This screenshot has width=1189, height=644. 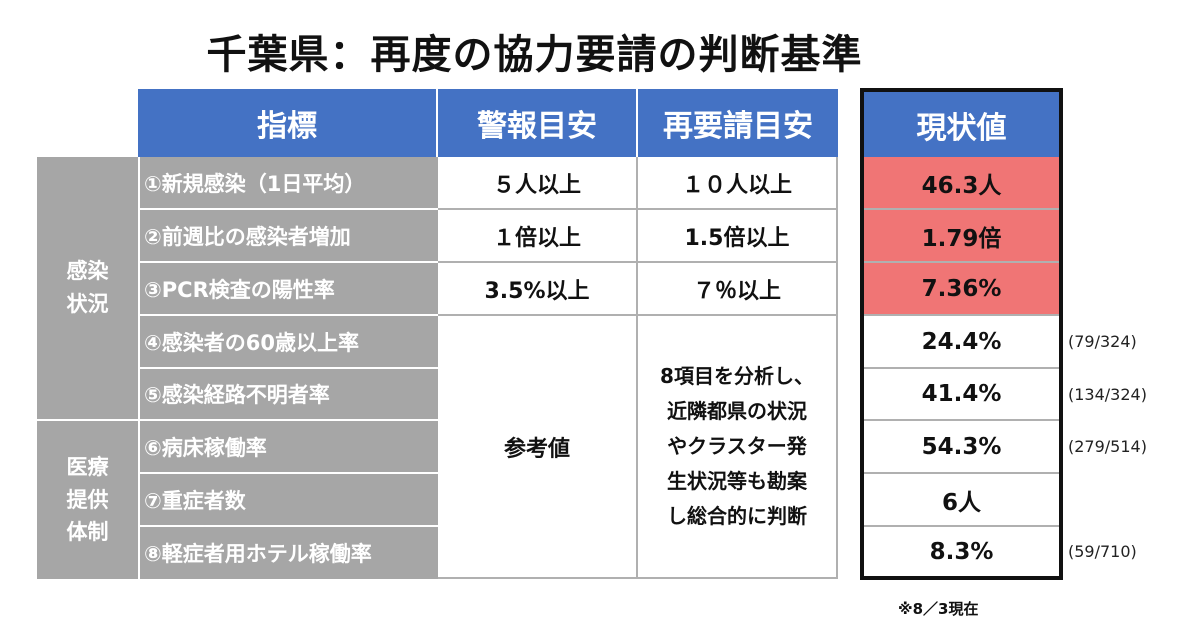 I want to click on warning-threshold: 3.5%以上, so click(x=538, y=289).